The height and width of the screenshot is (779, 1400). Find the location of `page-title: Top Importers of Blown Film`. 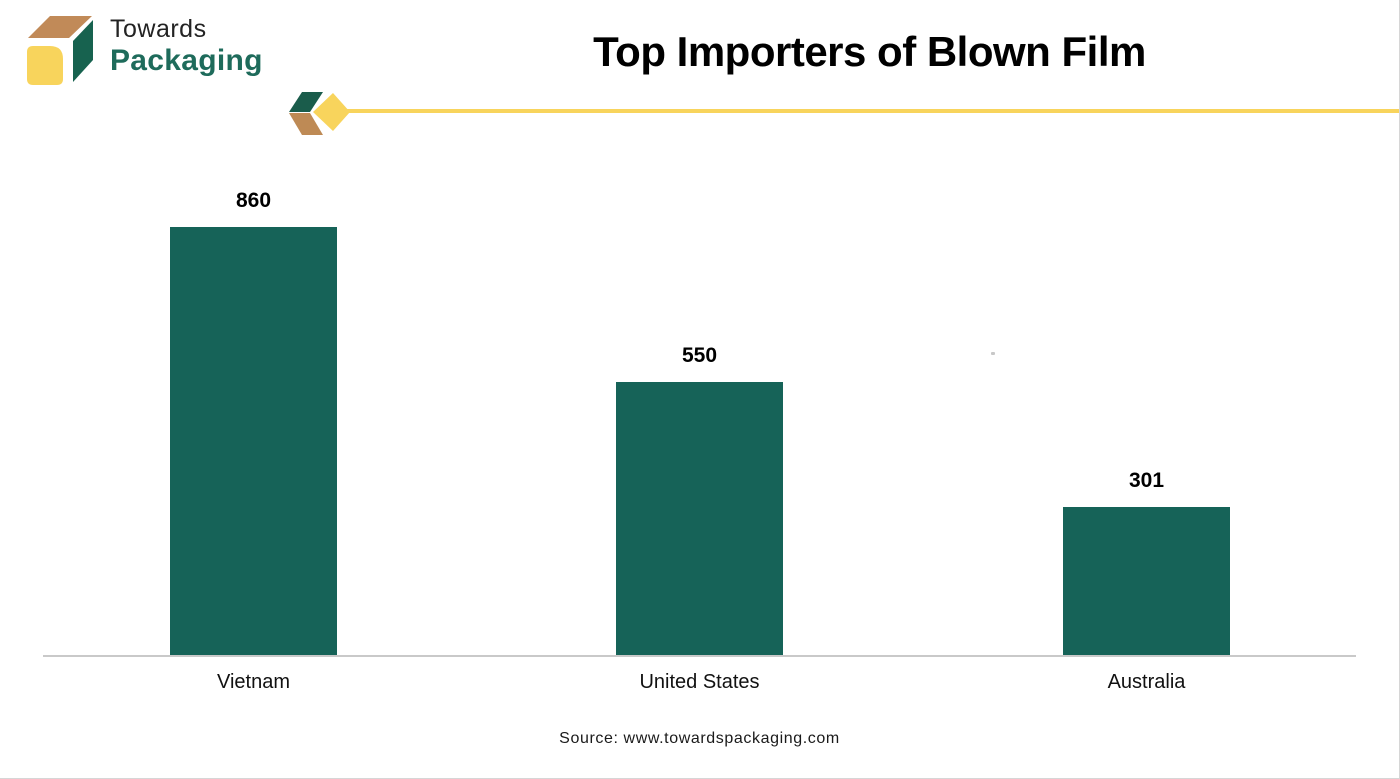

page-title: Top Importers of Blown Film is located at coordinates (869, 51).